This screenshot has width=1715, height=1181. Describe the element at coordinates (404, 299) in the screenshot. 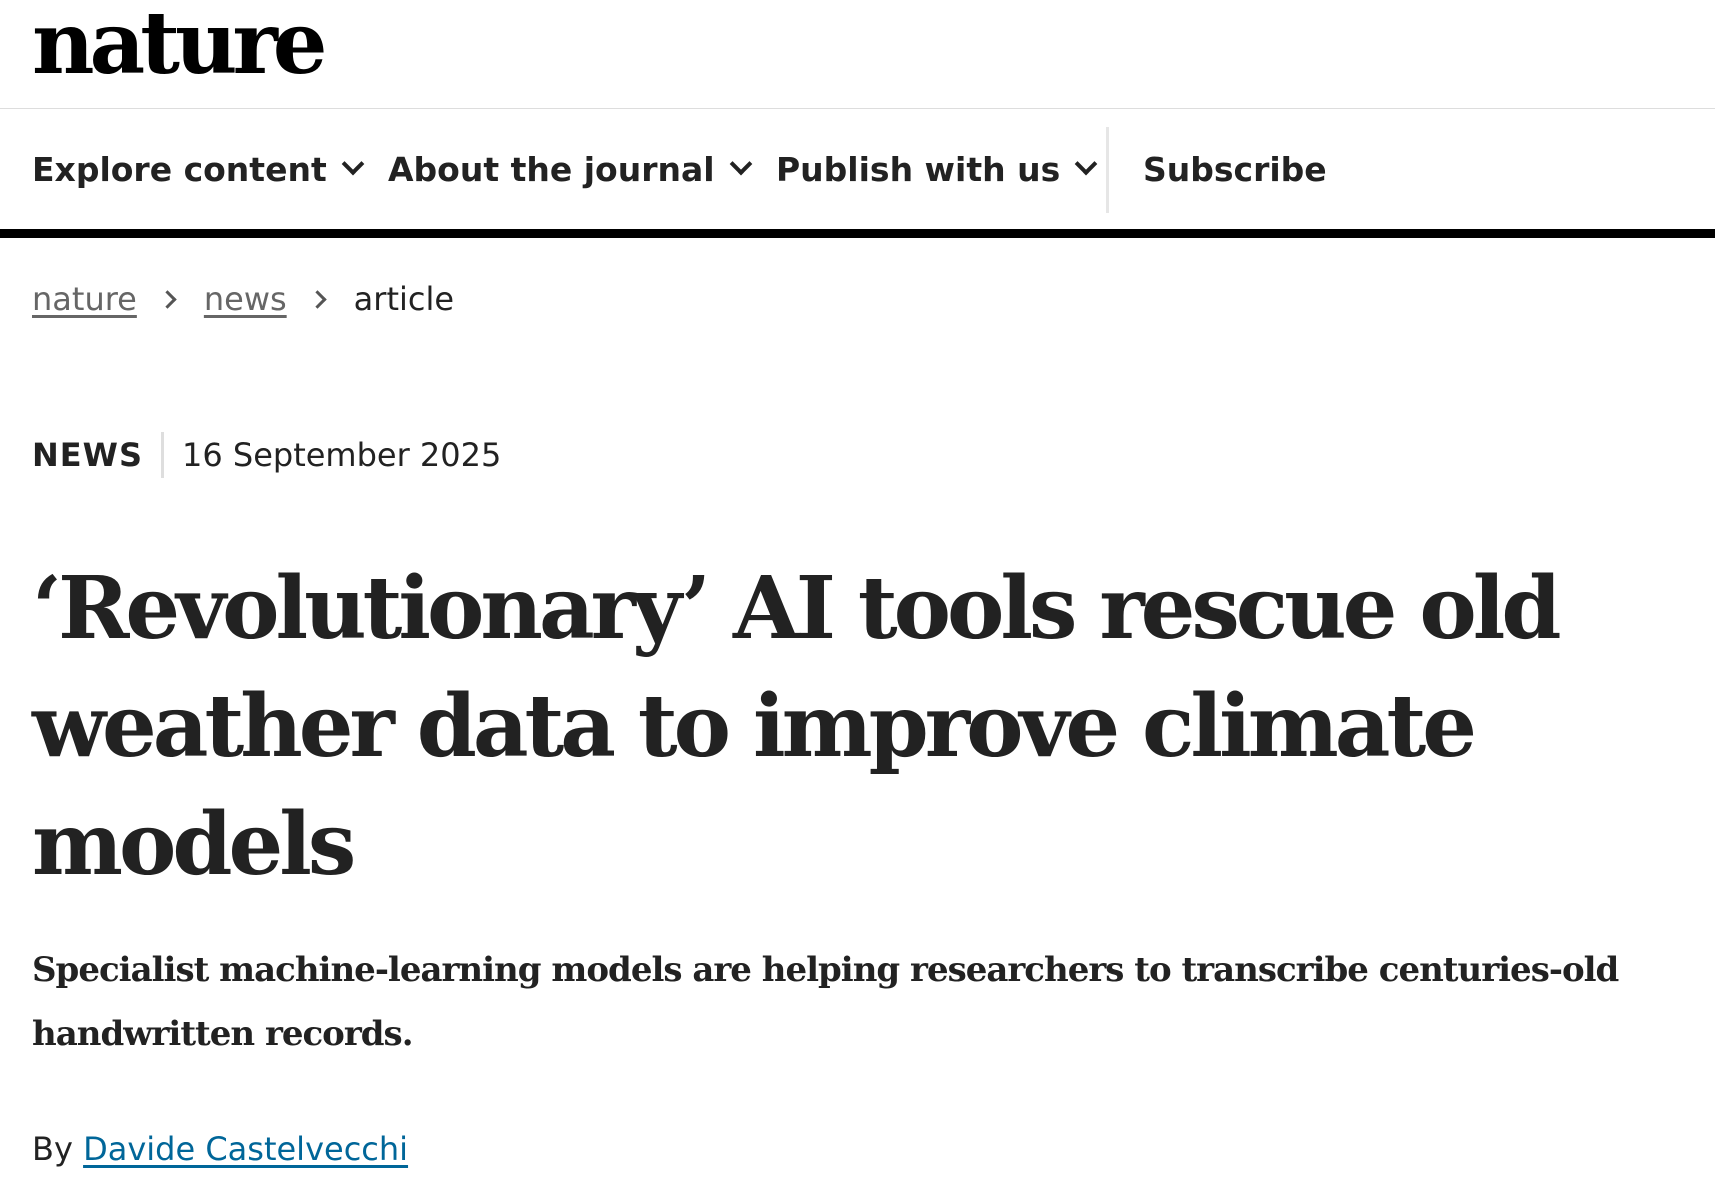

I see `breadcrumb-article: article` at that location.